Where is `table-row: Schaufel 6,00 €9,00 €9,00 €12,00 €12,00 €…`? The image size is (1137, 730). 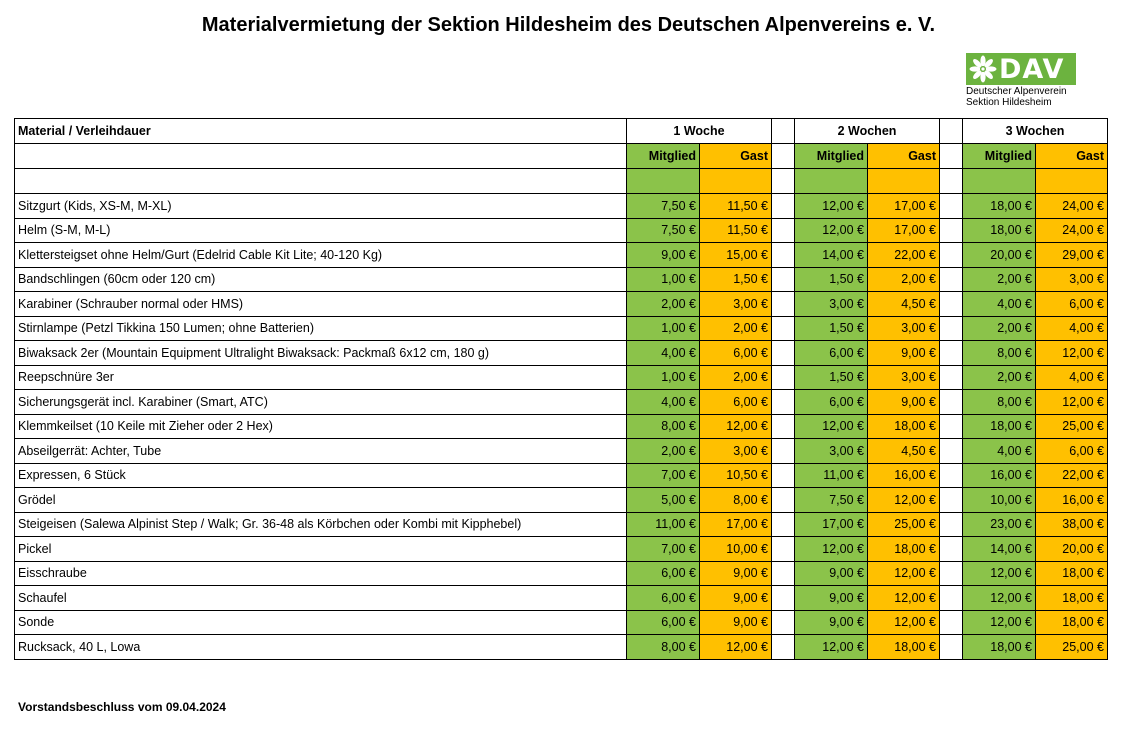 table-row: Schaufel 6,00 €9,00 €9,00 €12,00 €12,00 €… is located at coordinates (561, 598).